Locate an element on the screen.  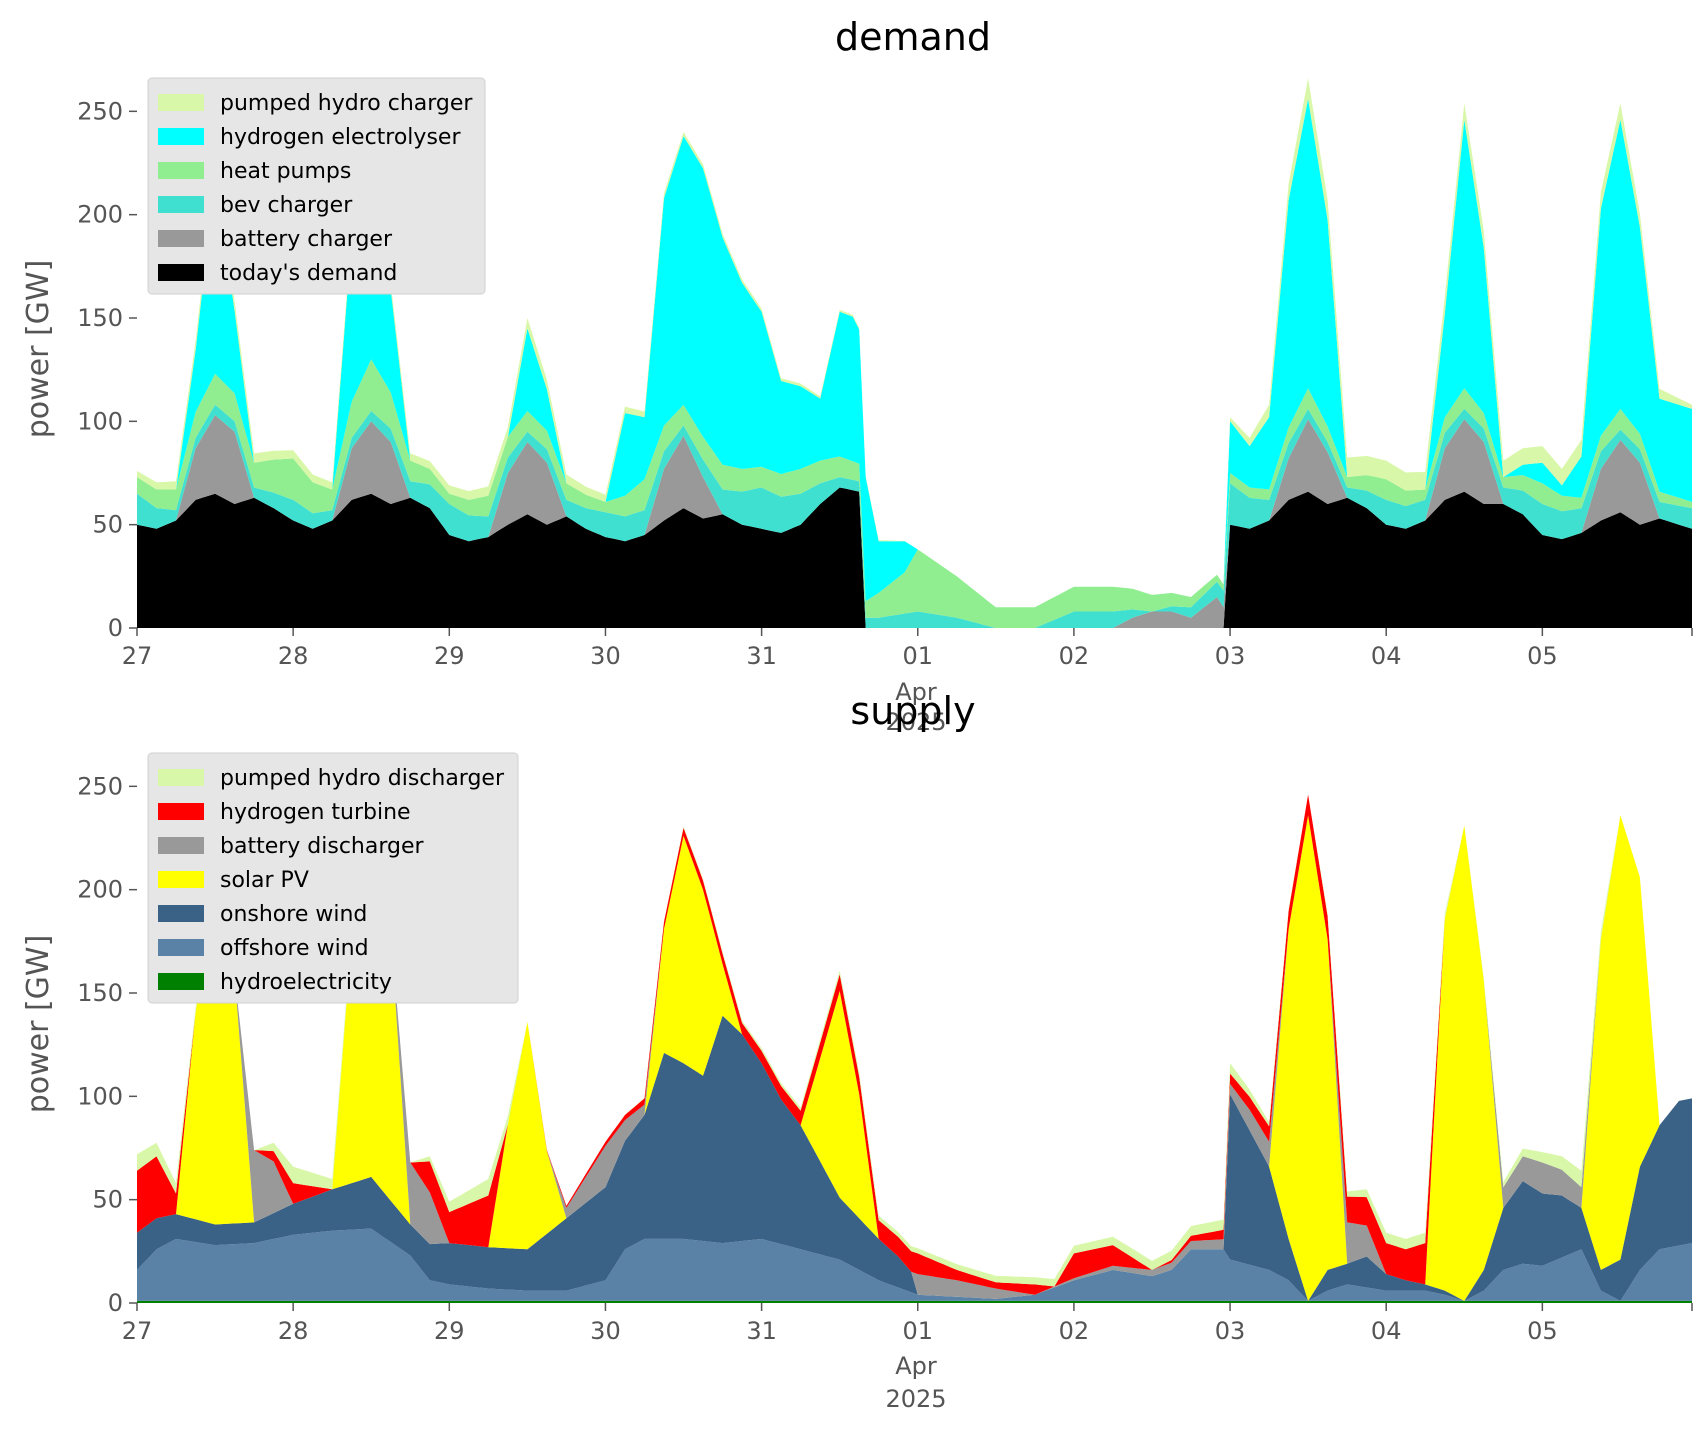
area-bev-charger is located at coordinates (914, 516).